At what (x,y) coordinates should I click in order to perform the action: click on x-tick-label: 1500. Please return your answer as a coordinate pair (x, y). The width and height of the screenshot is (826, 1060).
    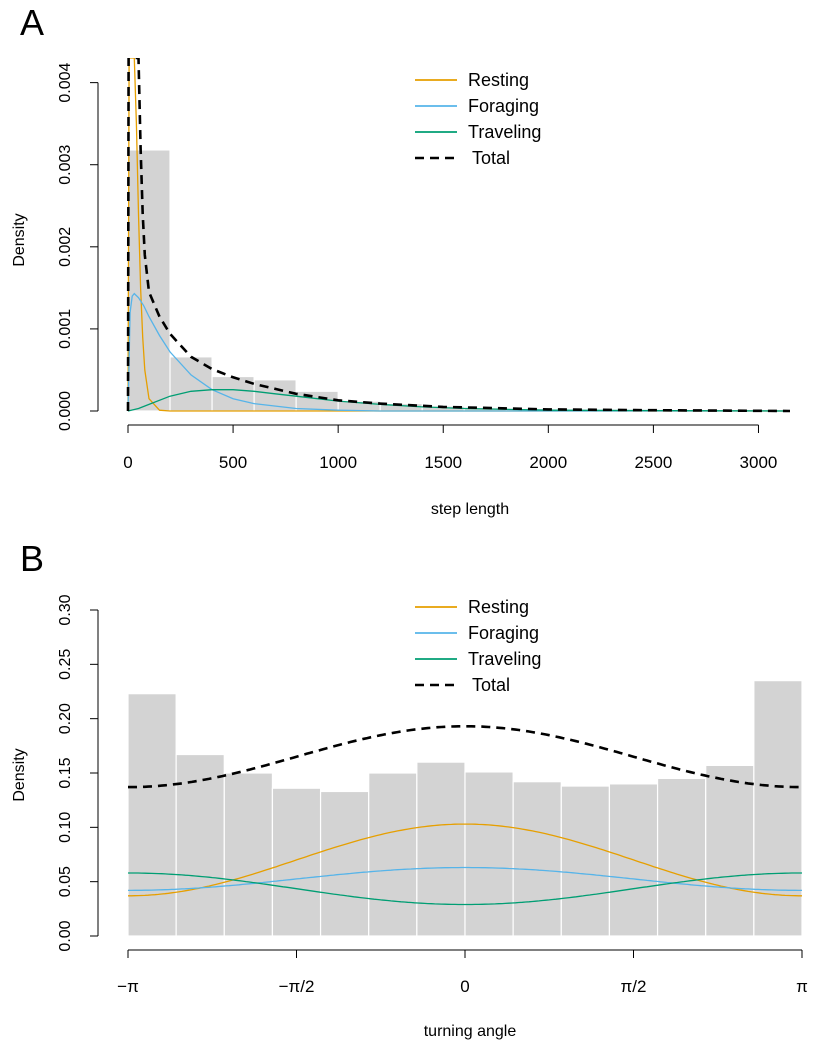
    Looking at the image, I should click on (443, 462).